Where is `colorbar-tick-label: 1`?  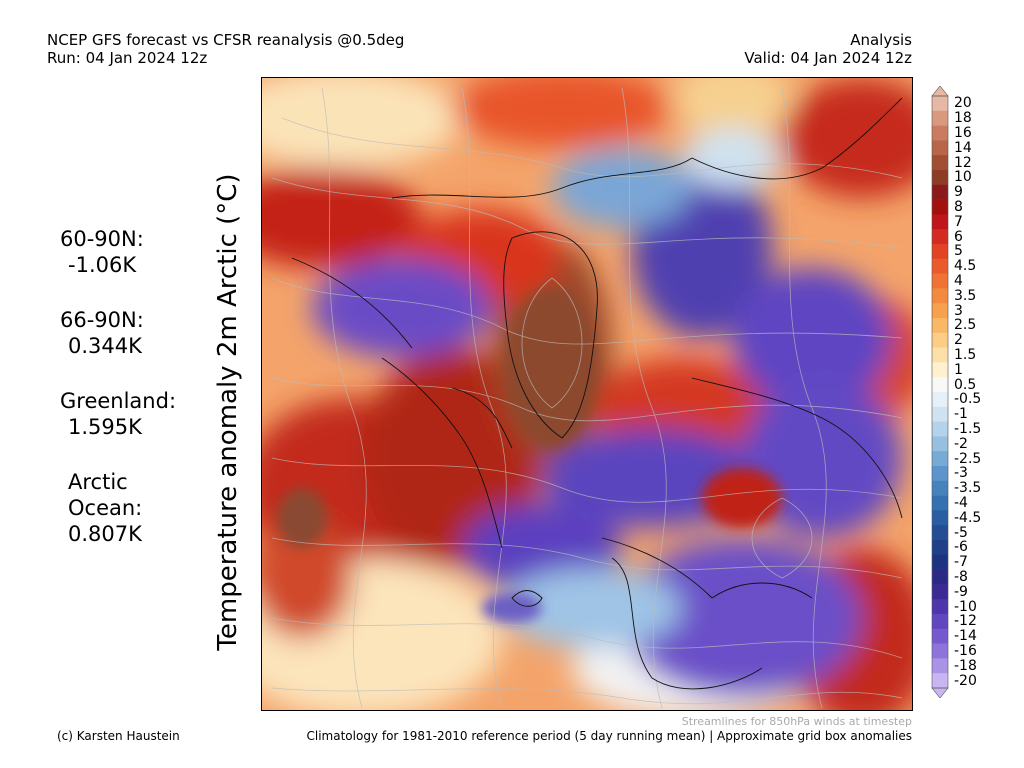 colorbar-tick-label: 1 is located at coordinates (958, 369).